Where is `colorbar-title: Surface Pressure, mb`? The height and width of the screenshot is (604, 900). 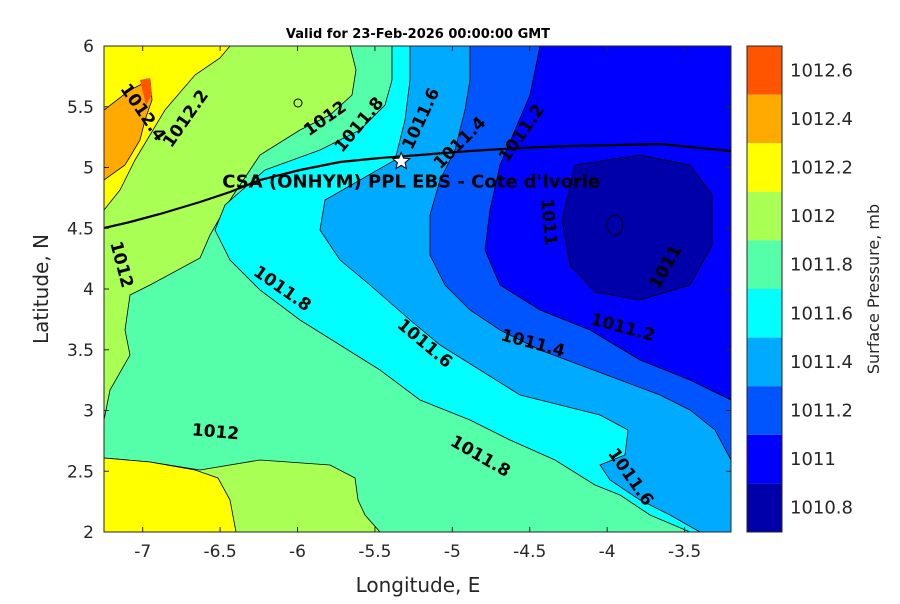
colorbar-title: Surface Pressure, mb is located at coordinates (873, 289).